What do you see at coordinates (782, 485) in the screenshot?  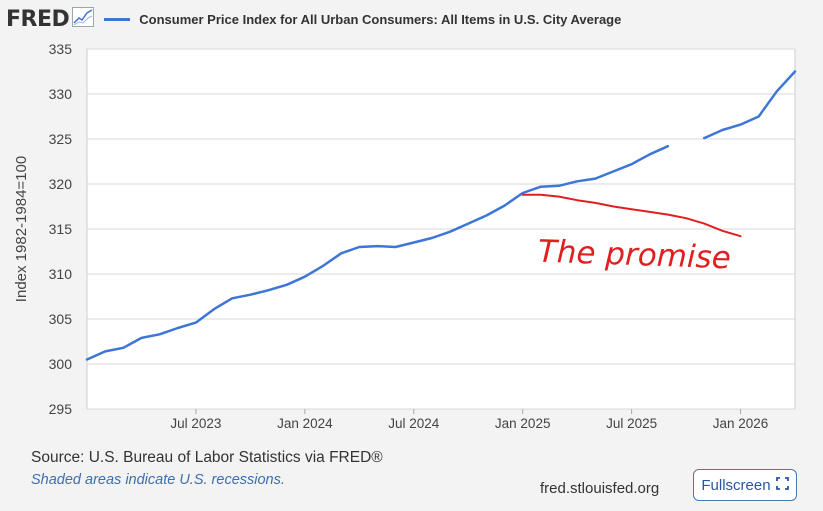 I see `expand-icon` at bounding box center [782, 485].